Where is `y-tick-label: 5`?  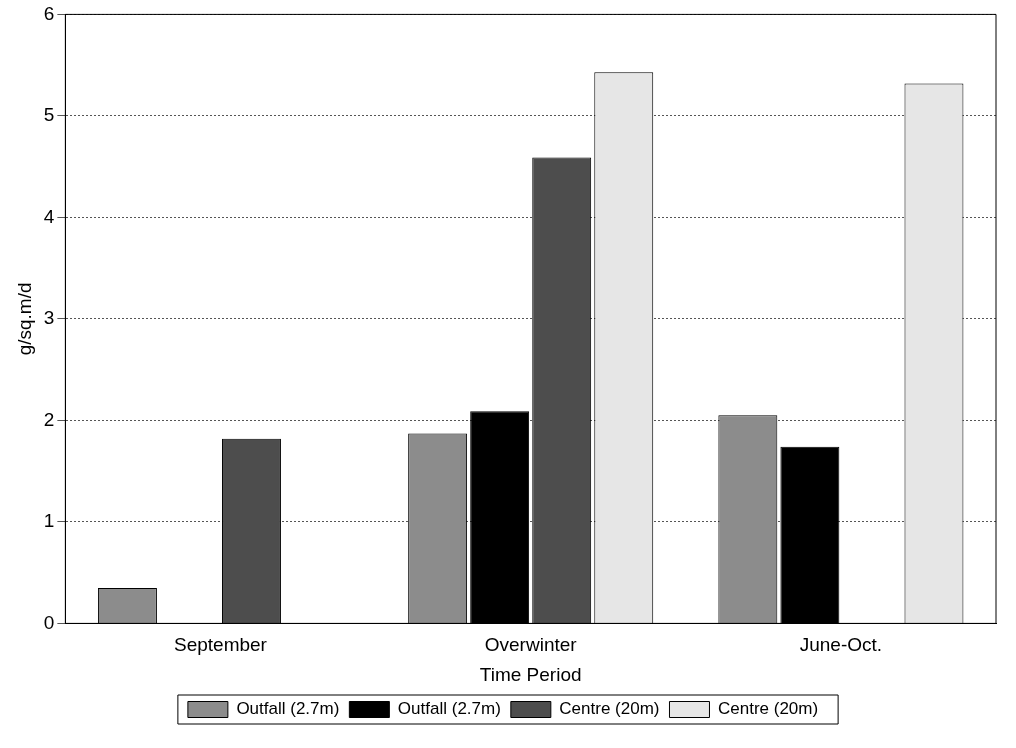 y-tick-label: 5 is located at coordinates (49, 115).